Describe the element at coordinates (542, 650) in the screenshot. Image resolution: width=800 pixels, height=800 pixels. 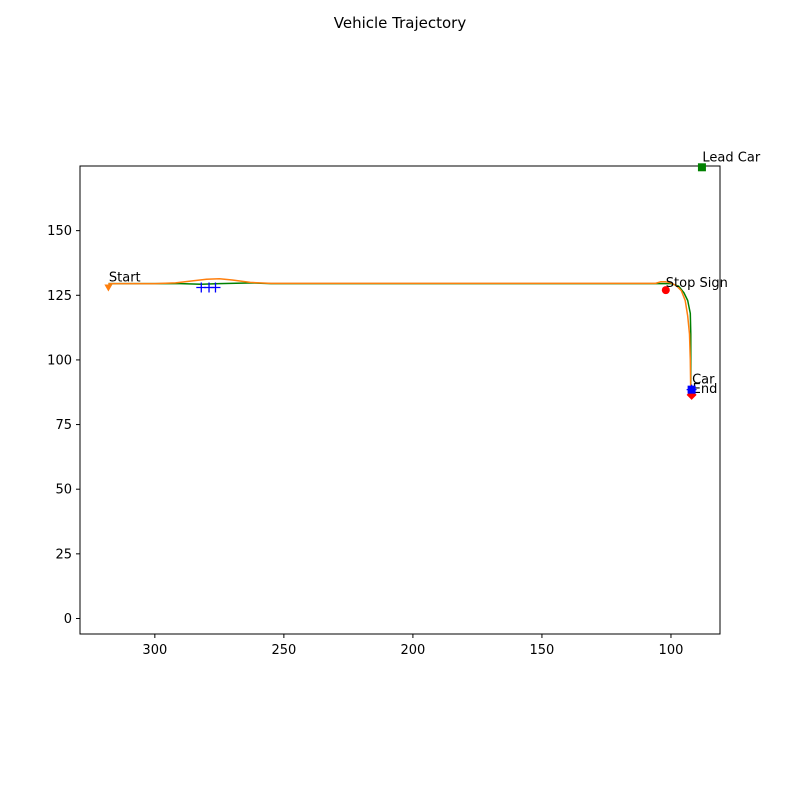
I see `x-tick-label: 150` at that location.